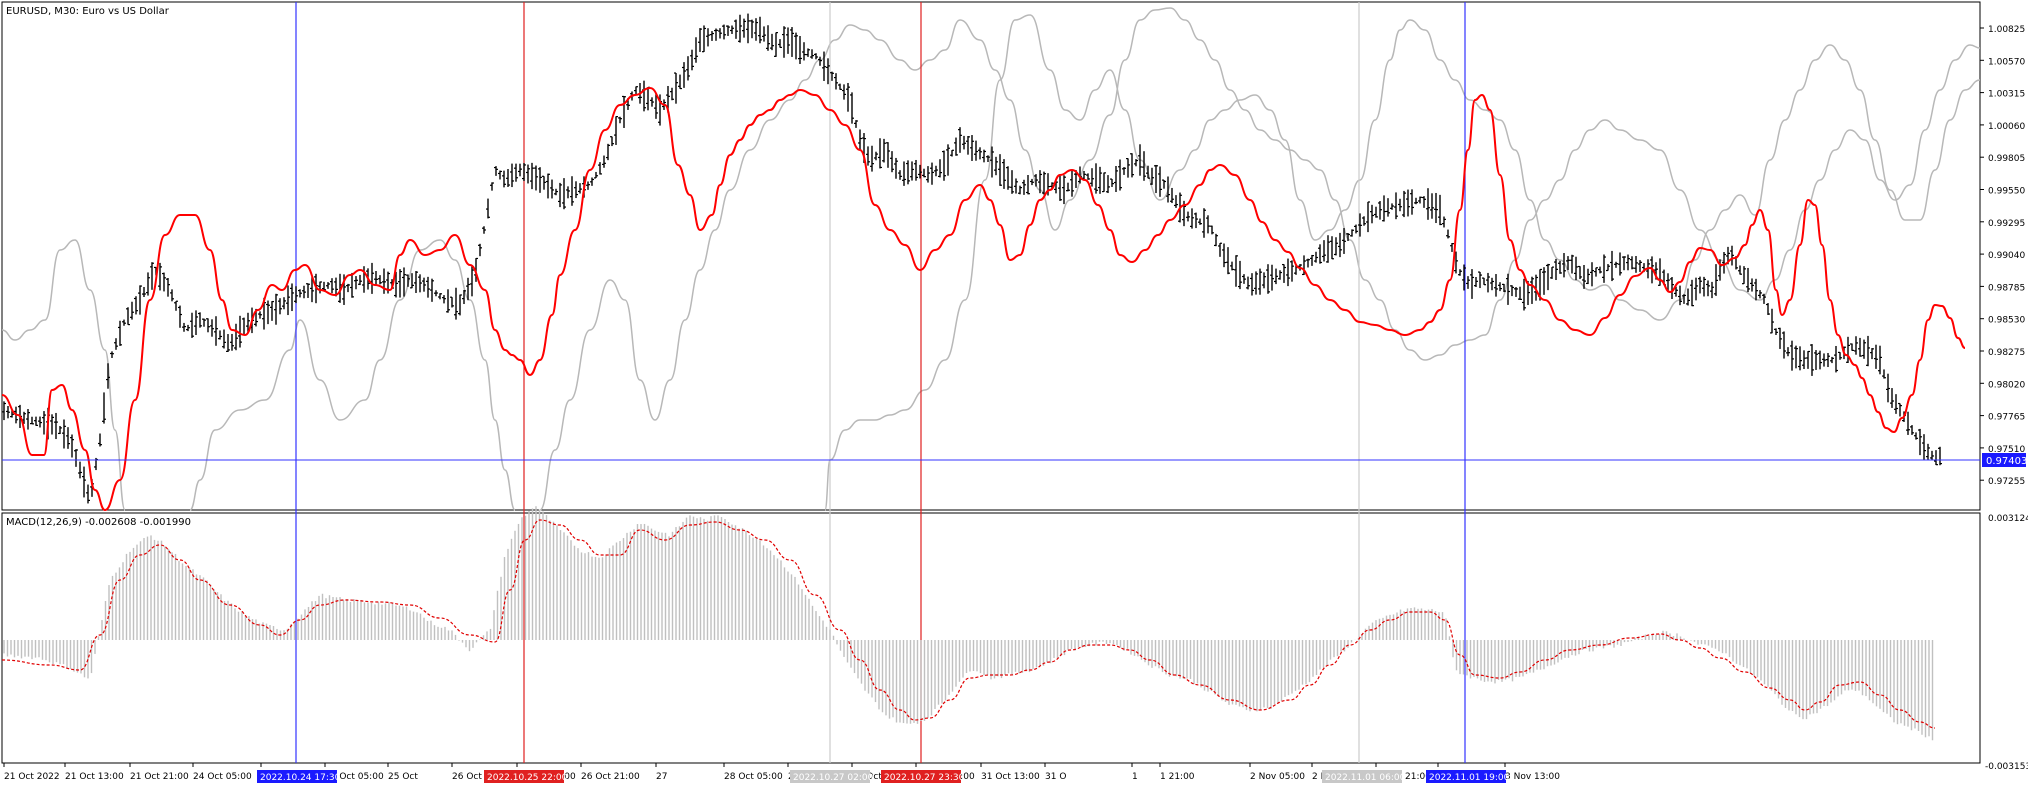 The height and width of the screenshot is (788, 2028). I want to click on price-tick-label: 1.00570, so click(2006, 62).